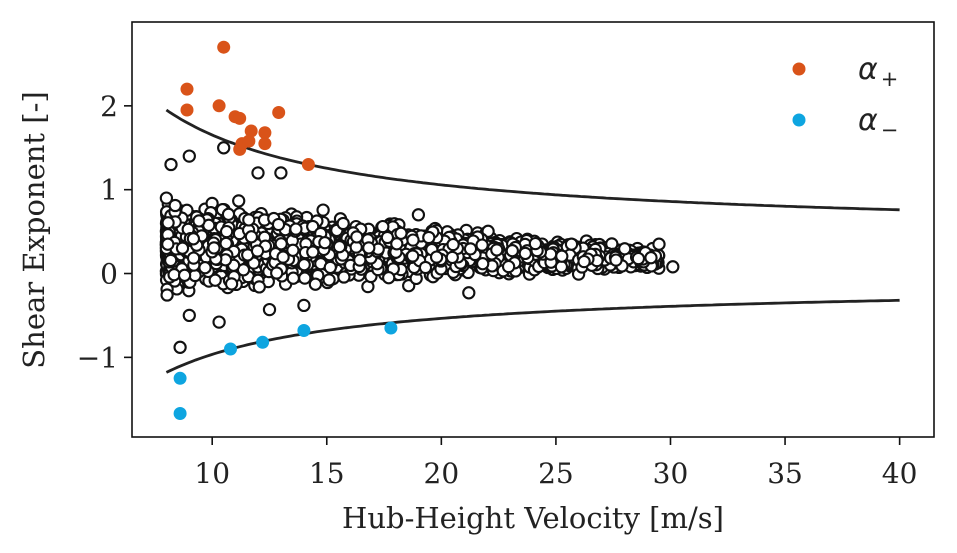 The width and height of the screenshot is (957, 553). I want to click on x-tick-label: 40, so click(900, 473).